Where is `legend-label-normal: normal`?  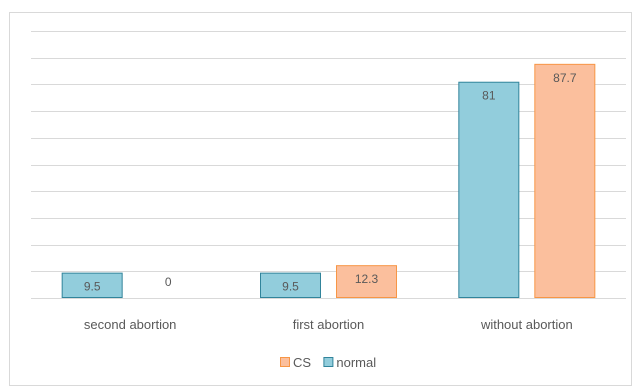 legend-label-normal: normal is located at coordinates (356, 362).